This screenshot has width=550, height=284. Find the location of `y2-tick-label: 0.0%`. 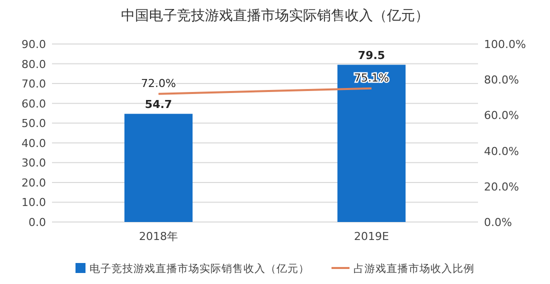

y2-tick-label: 0.0% is located at coordinates (498, 222).